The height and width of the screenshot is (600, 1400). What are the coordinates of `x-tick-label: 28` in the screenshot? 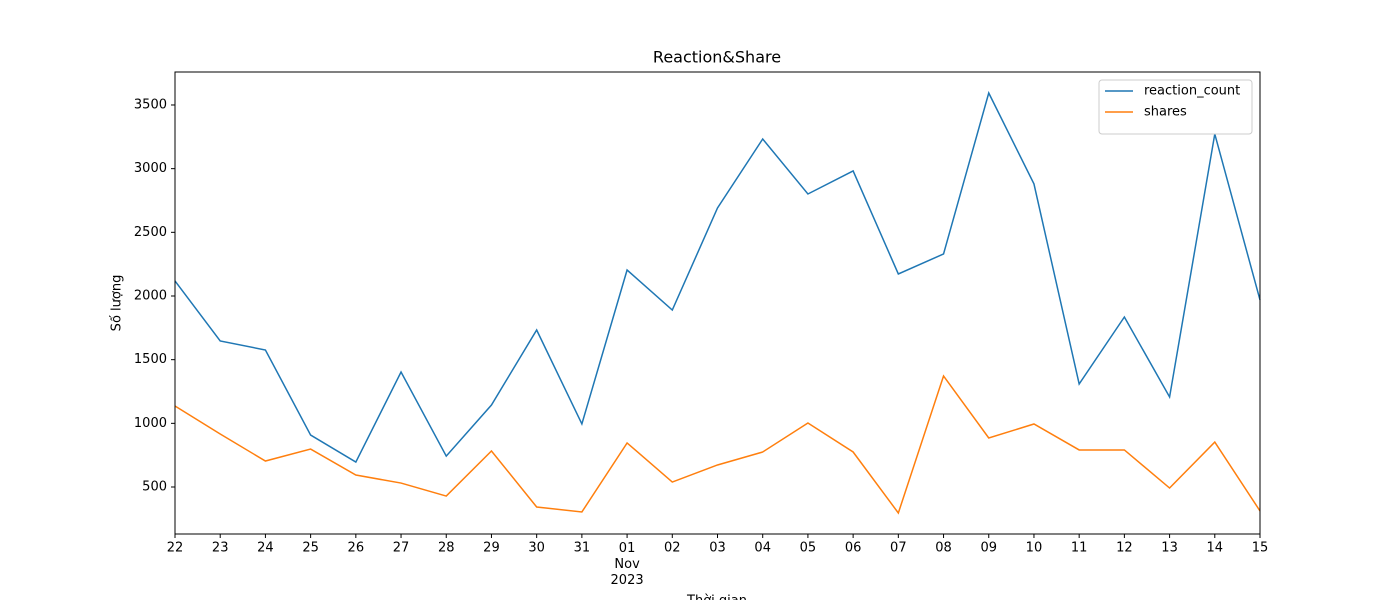 It's located at (446, 548).